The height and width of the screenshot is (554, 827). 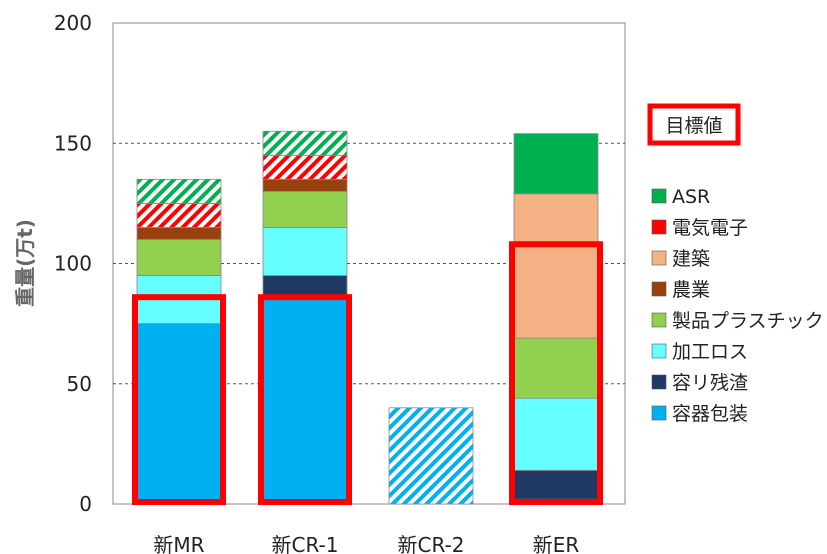 I want to click on target-legend-label: 目標値, so click(x=693, y=126).